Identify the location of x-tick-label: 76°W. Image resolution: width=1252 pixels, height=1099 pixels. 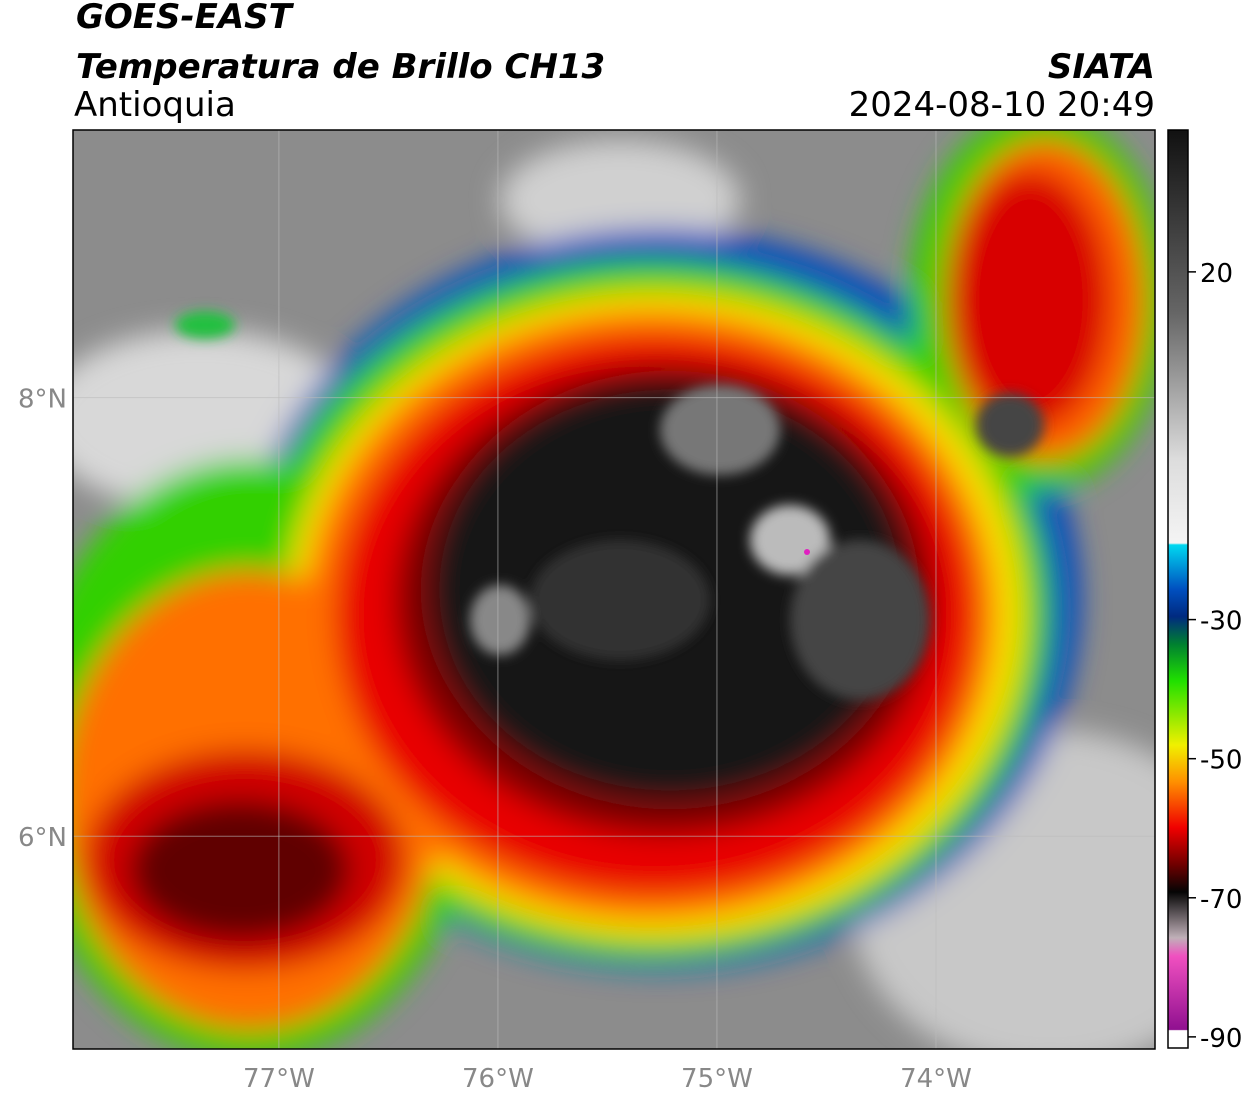
(498, 1079).